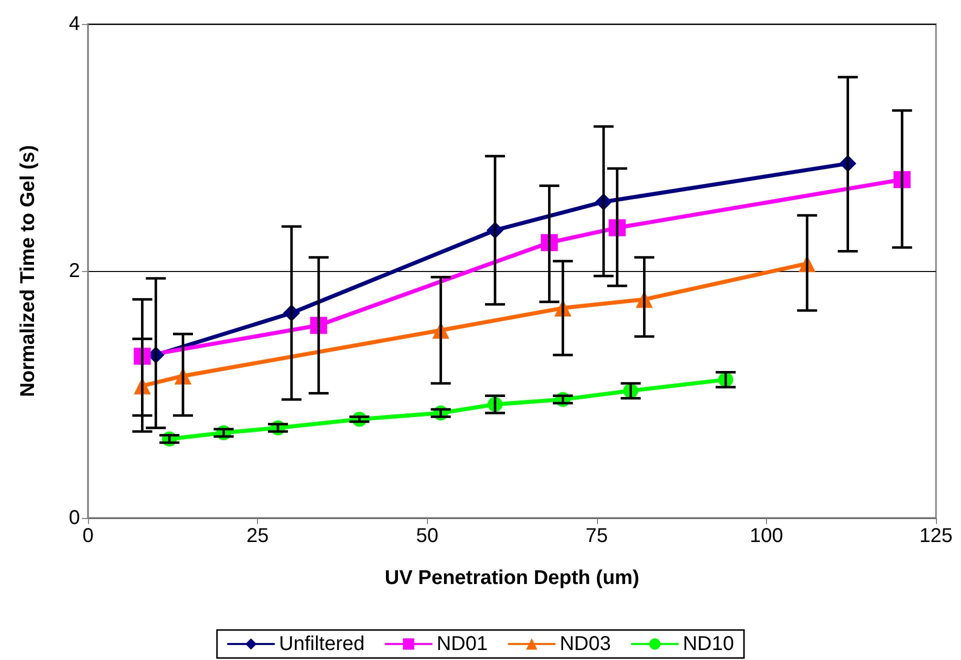 The height and width of the screenshot is (660, 961). I want to click on x-tick-label: 50, so click(427, 536).